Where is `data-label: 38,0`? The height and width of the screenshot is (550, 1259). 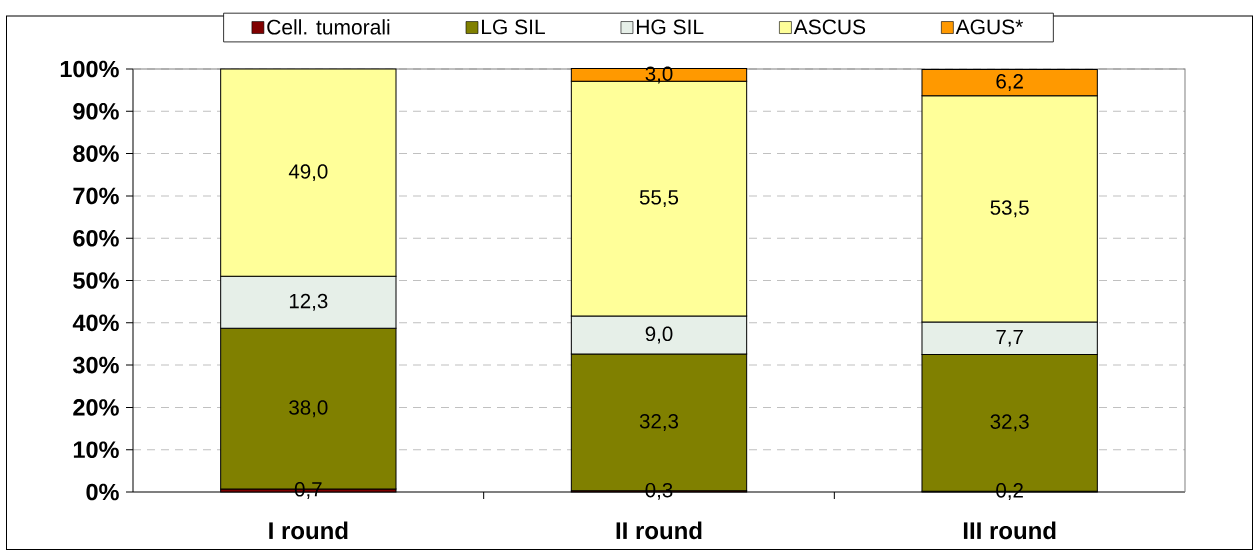 data-label: 38,0 is located at coordinates (308, 409).